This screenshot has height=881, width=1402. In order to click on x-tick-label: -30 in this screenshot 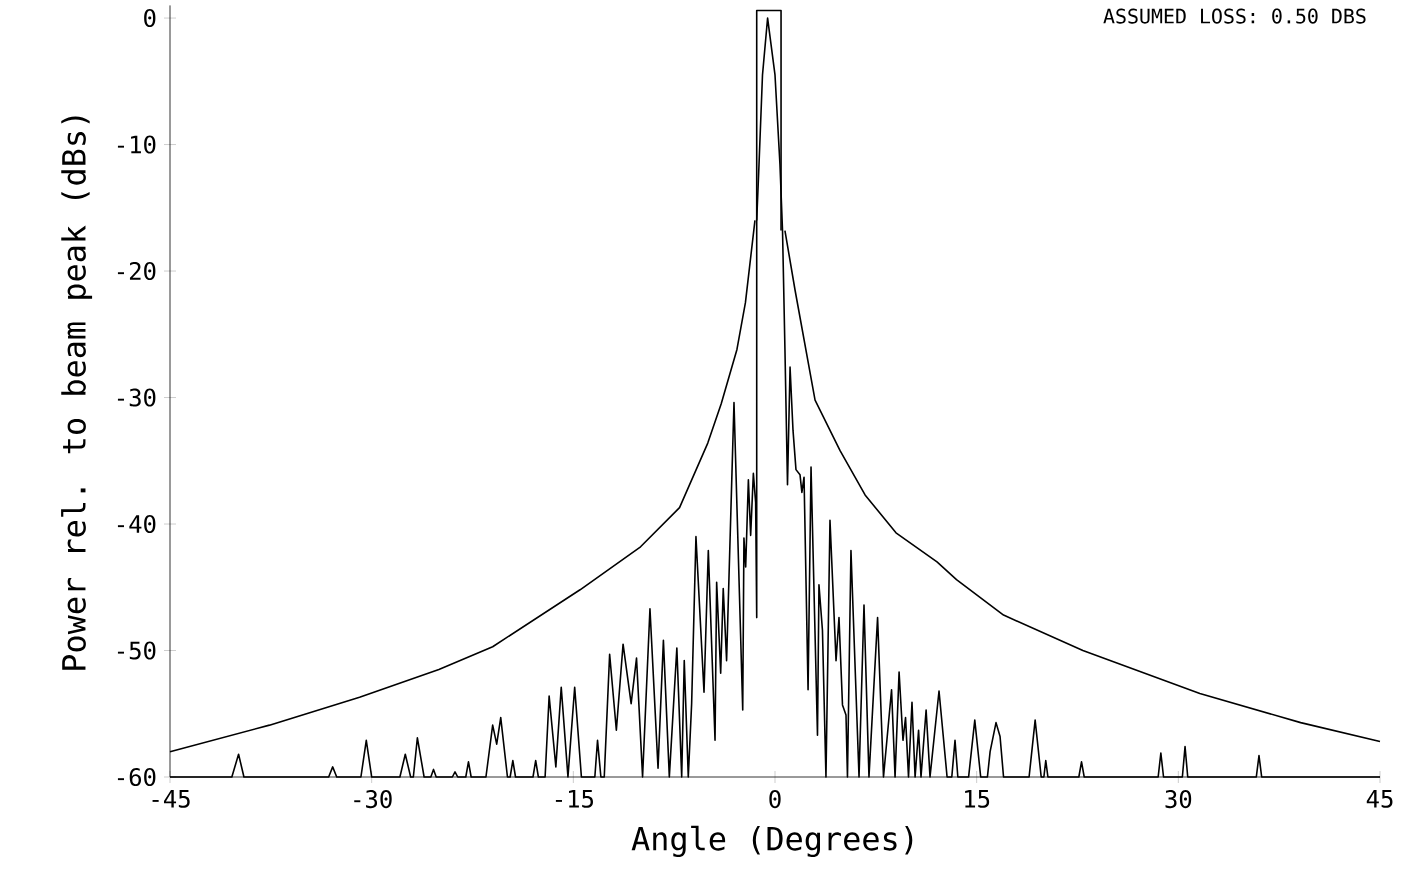, I will do `click(373, 799)`.